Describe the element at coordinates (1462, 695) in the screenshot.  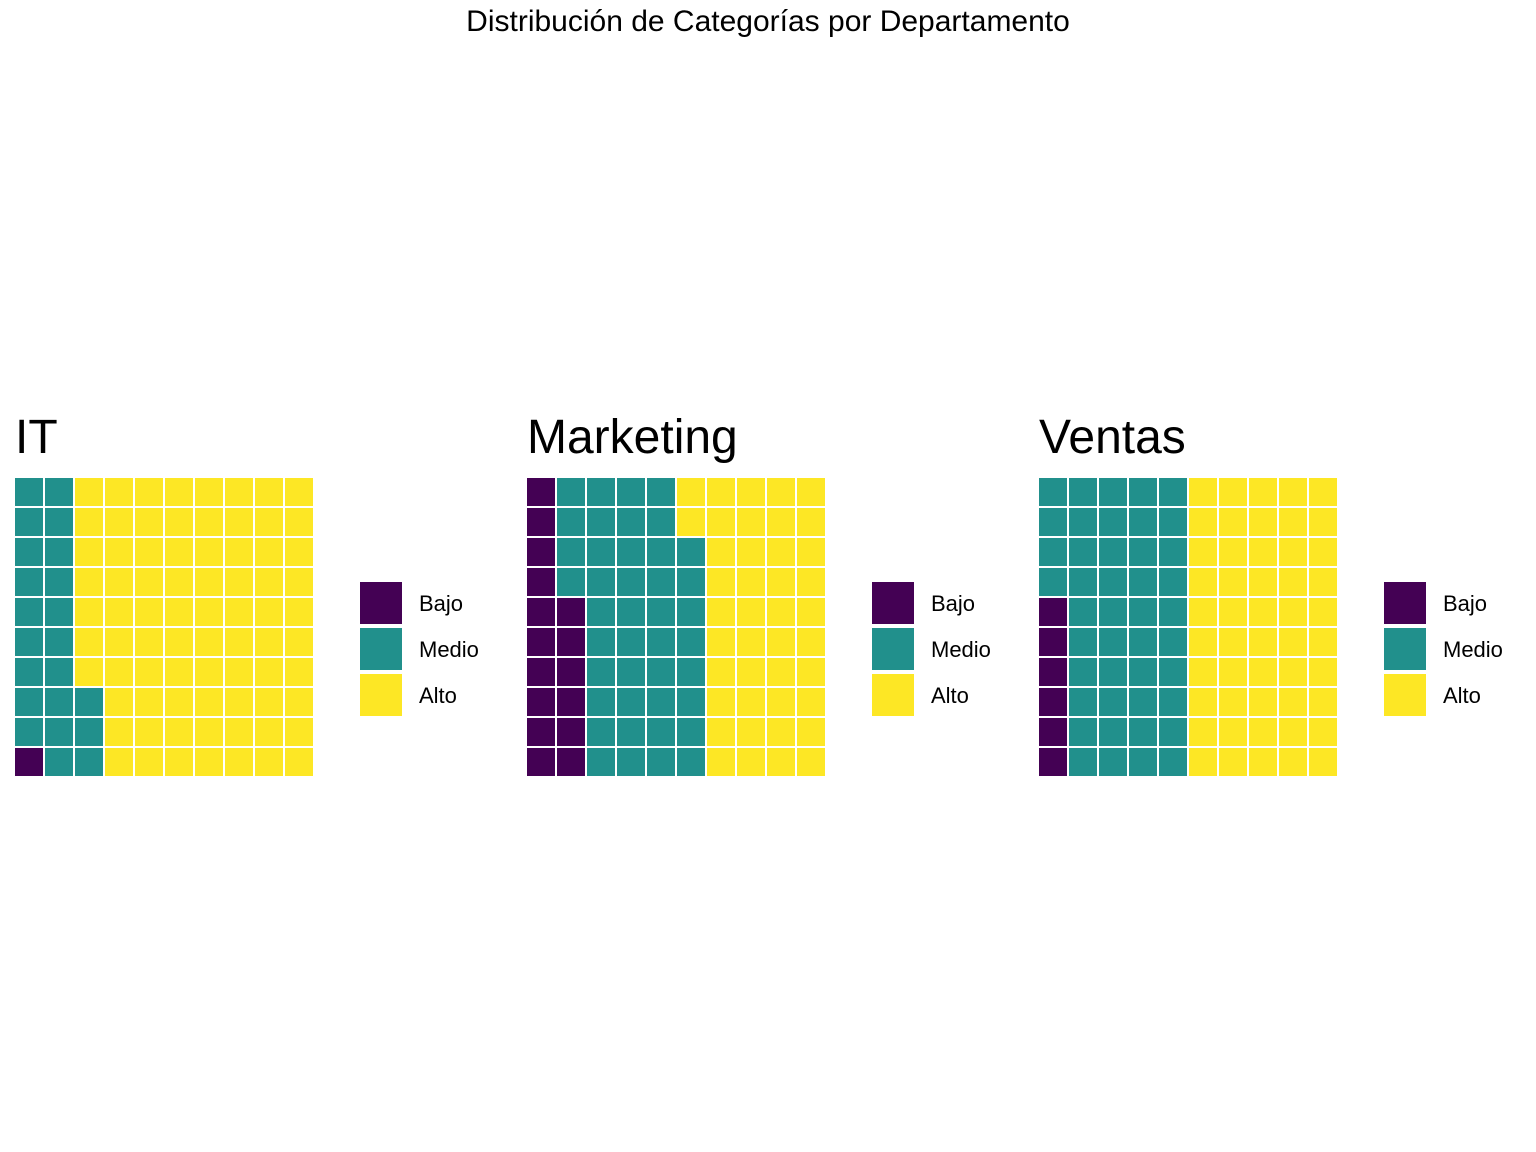
I see `legend-label-alto: Alto` at that location.